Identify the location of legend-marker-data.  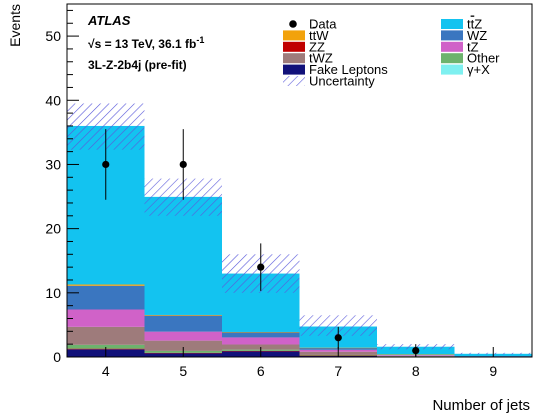
(293, 24).